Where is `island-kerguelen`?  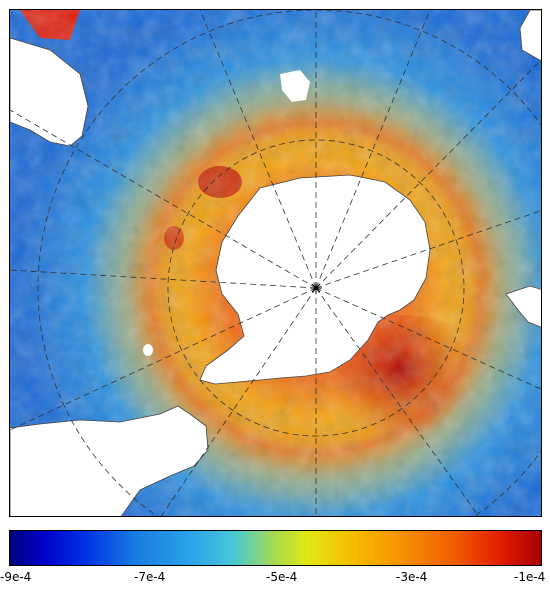
island-kerguelen is located at coordinates (295, 86).